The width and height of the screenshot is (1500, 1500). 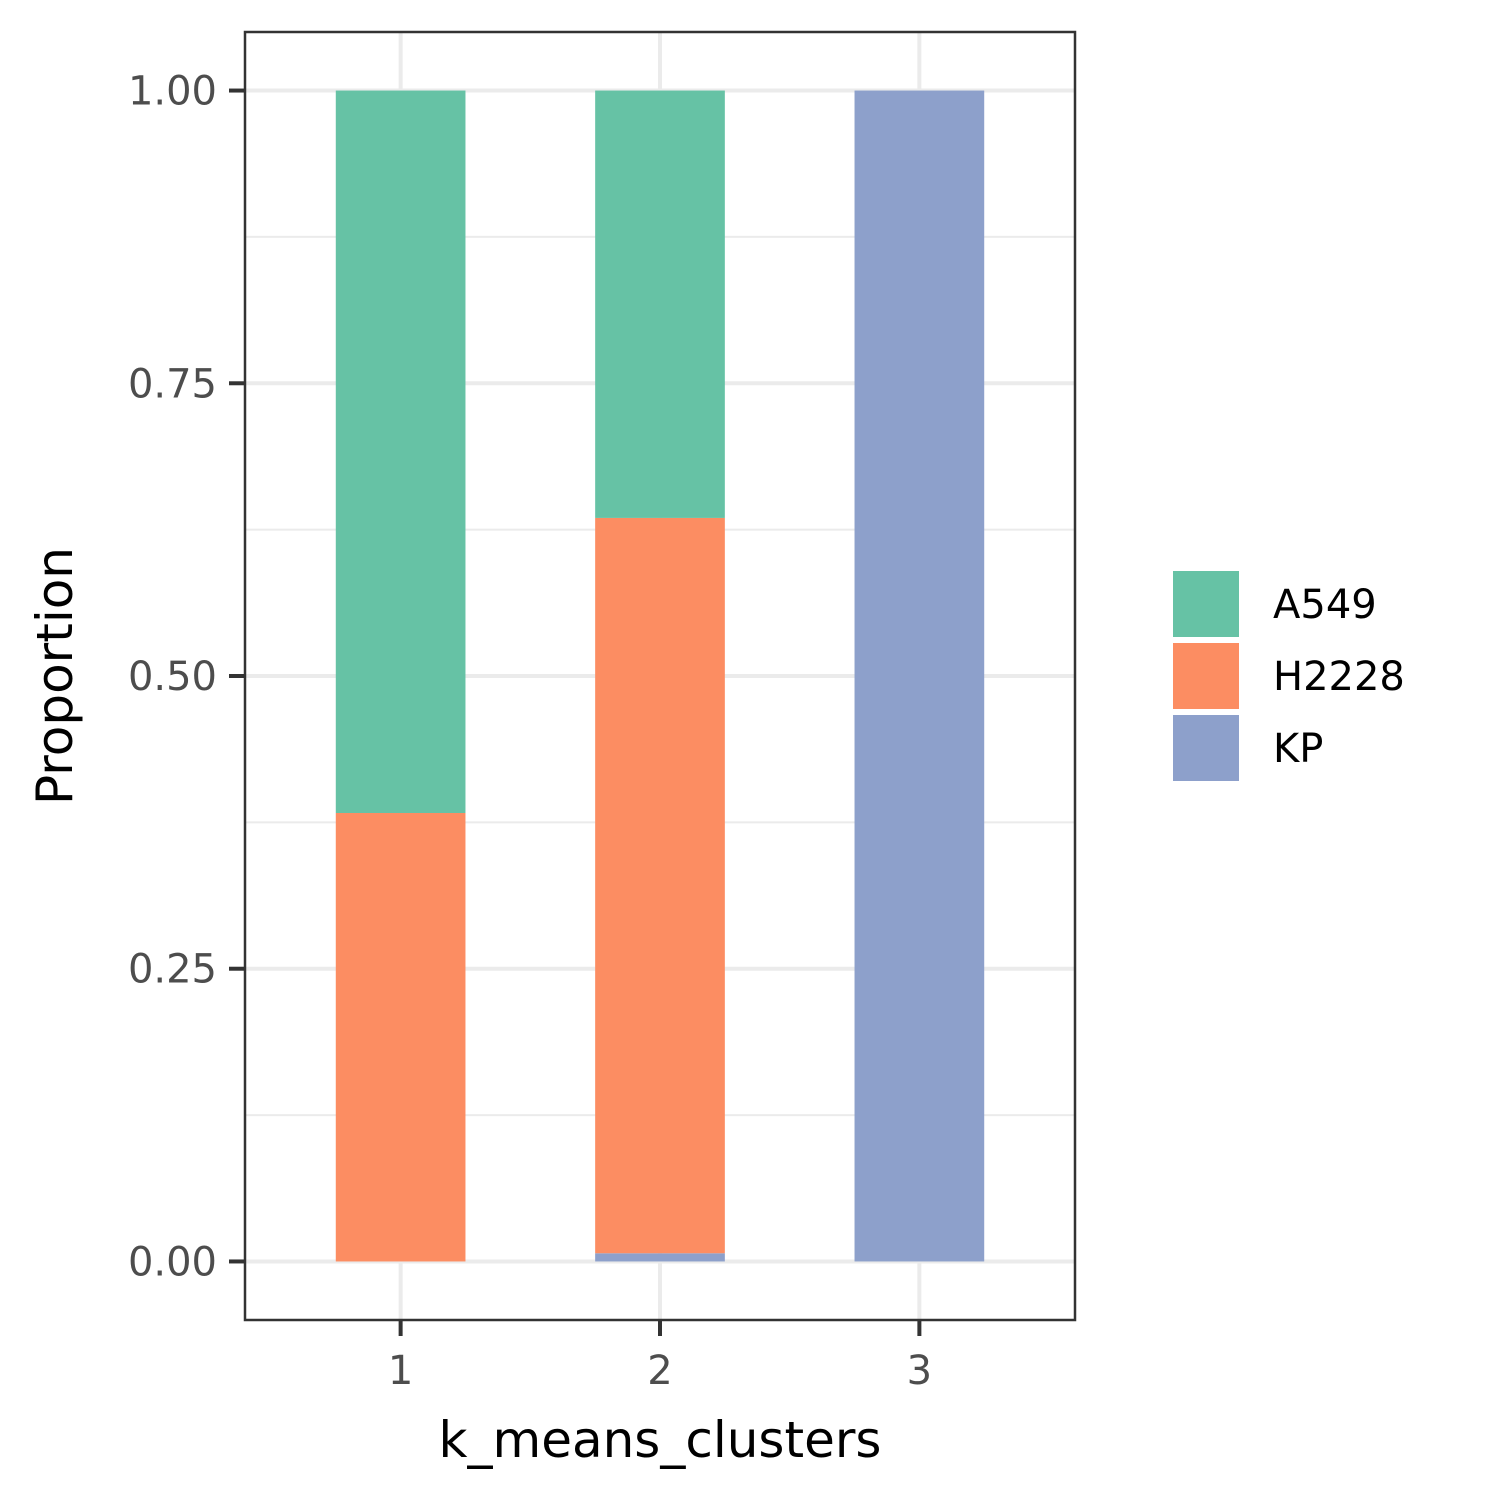 What do you see at coordinates (1339, 677) in the screenshot?
I see `legend-label-h2228: H2228` at bounding box center [1339, 677].